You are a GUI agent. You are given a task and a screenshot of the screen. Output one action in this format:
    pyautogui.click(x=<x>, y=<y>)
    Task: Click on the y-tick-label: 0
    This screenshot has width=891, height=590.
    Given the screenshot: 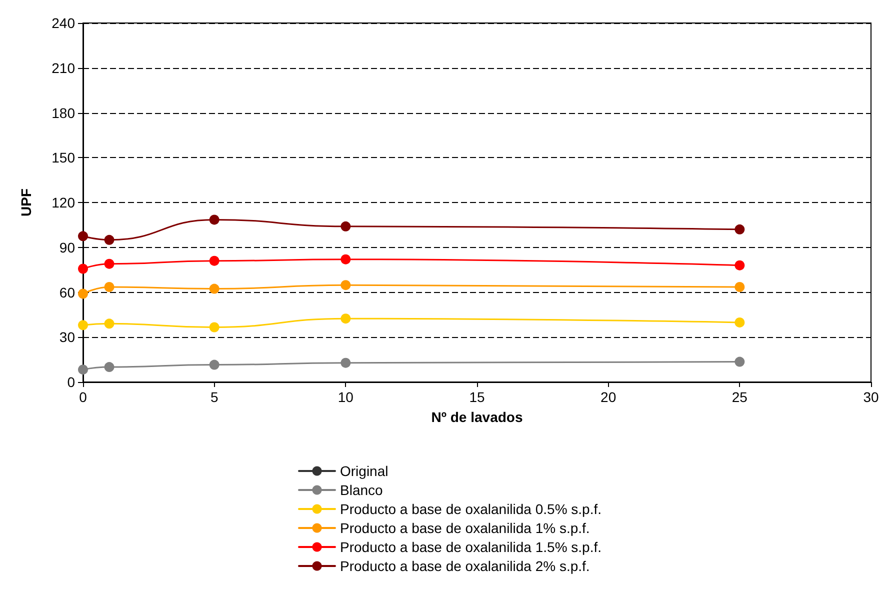 What is the action you would take?
    pyautogui.click(x=71, y=382)
    